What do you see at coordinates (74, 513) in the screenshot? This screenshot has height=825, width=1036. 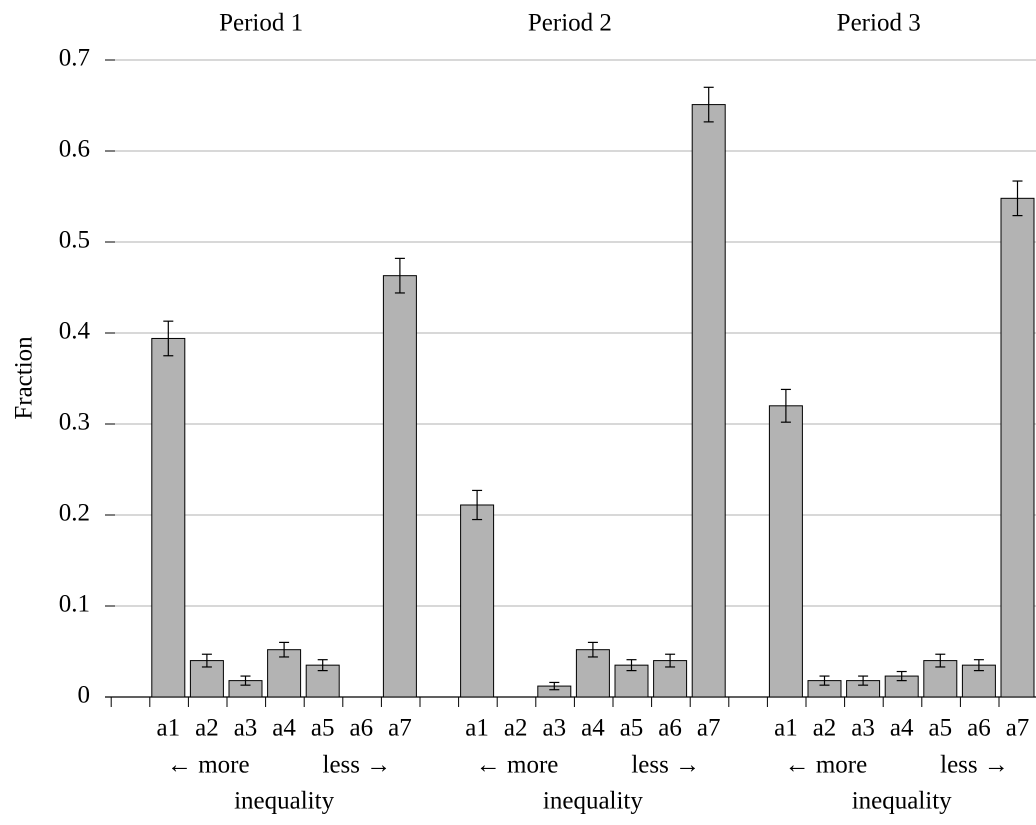 I see `y-tick-label: 0.2` at bounding box center [74, 513].